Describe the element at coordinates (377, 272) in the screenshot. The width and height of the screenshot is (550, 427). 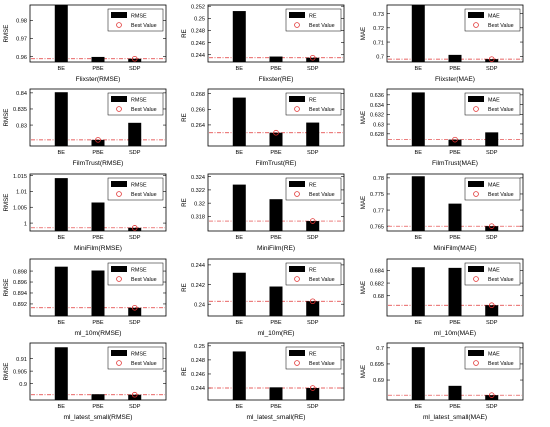
I see `y-tick-label: 0.684` at that location.